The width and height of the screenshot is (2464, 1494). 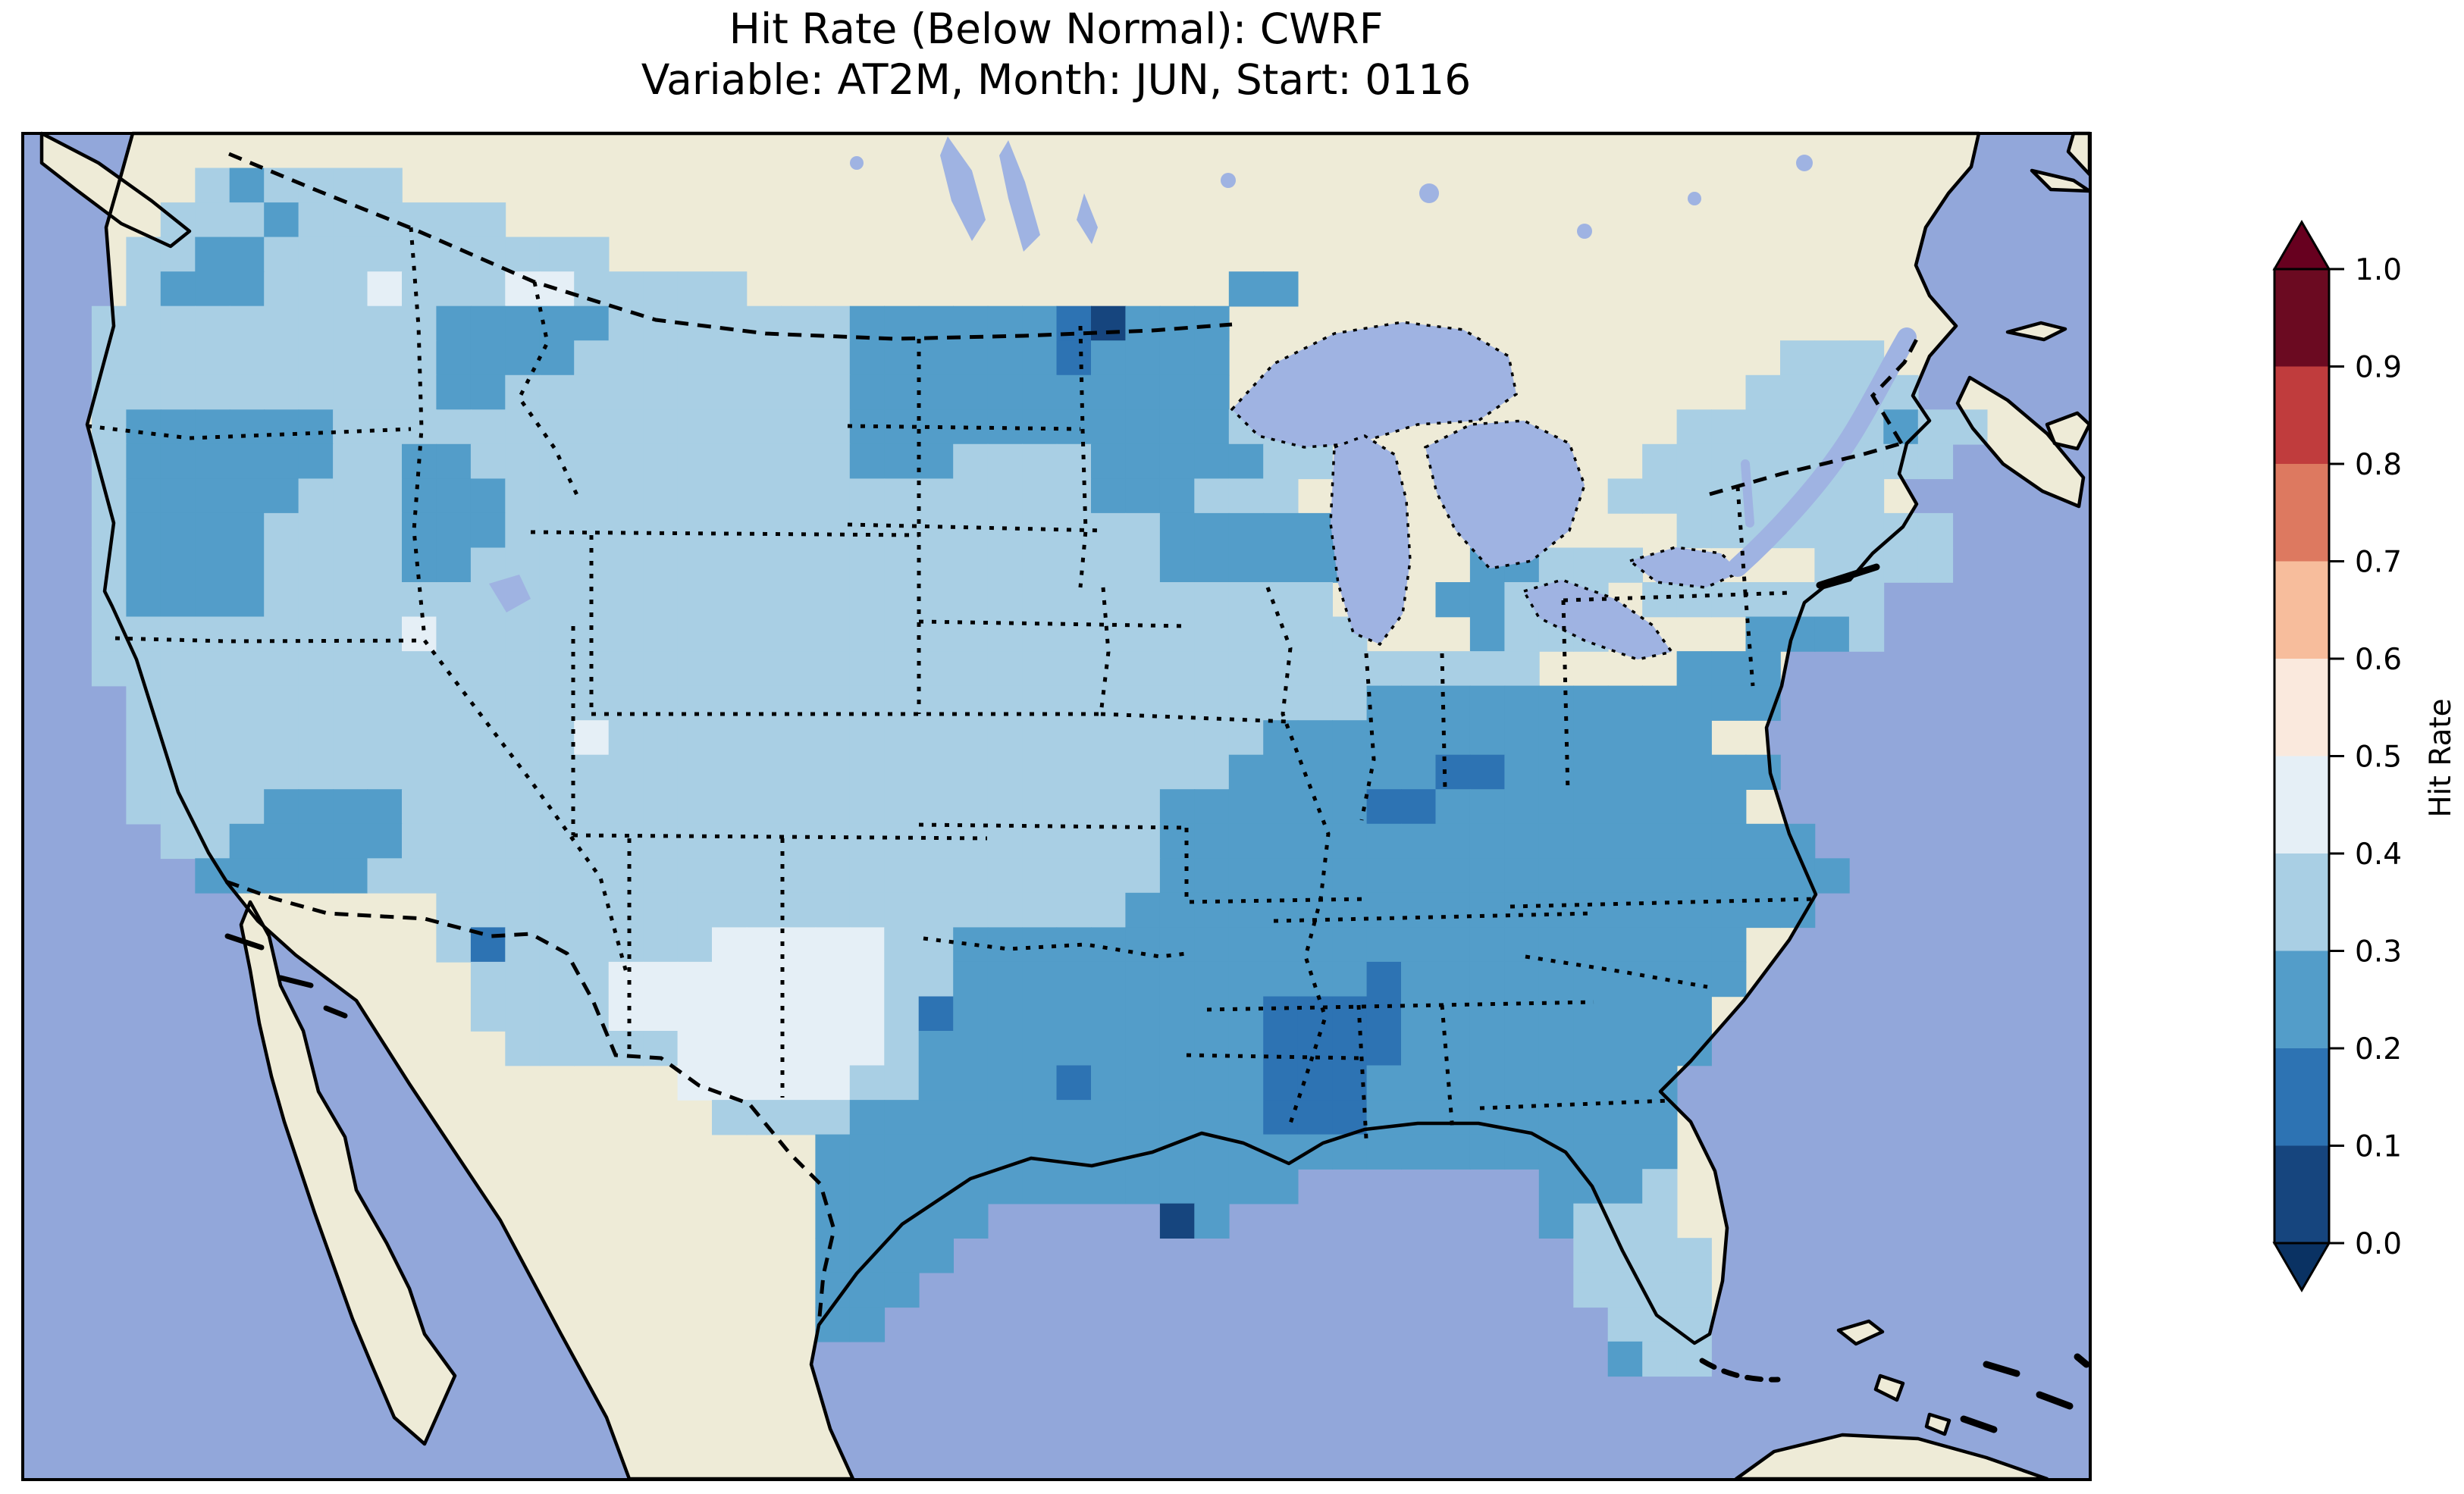 What do you see at coordinates (2301, 1267) in the screenshot?
I see `colorbar-under-arrow` at bounding box center [2301, 1267].